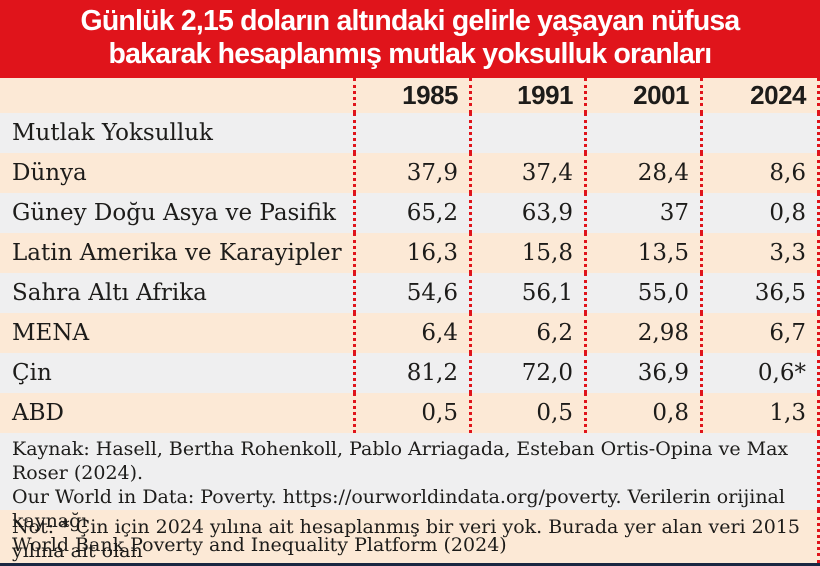 This screenshot has width=820, height=566. What do you see at coordinates (761, 333) in the screenshot?
I see `table-cell: 6,7` at bounding box center [761, 333].